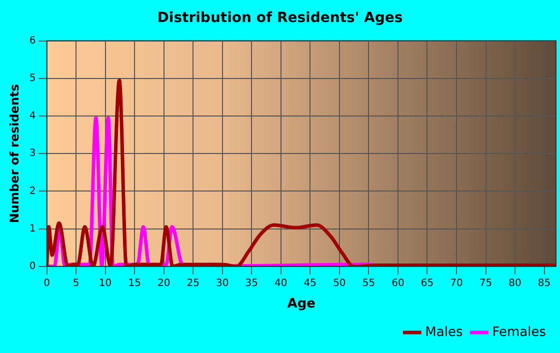 Image resolution: width=560 pixels, height=353 pixels. I want to click on x-tick-label: 40, so click(281, 283).